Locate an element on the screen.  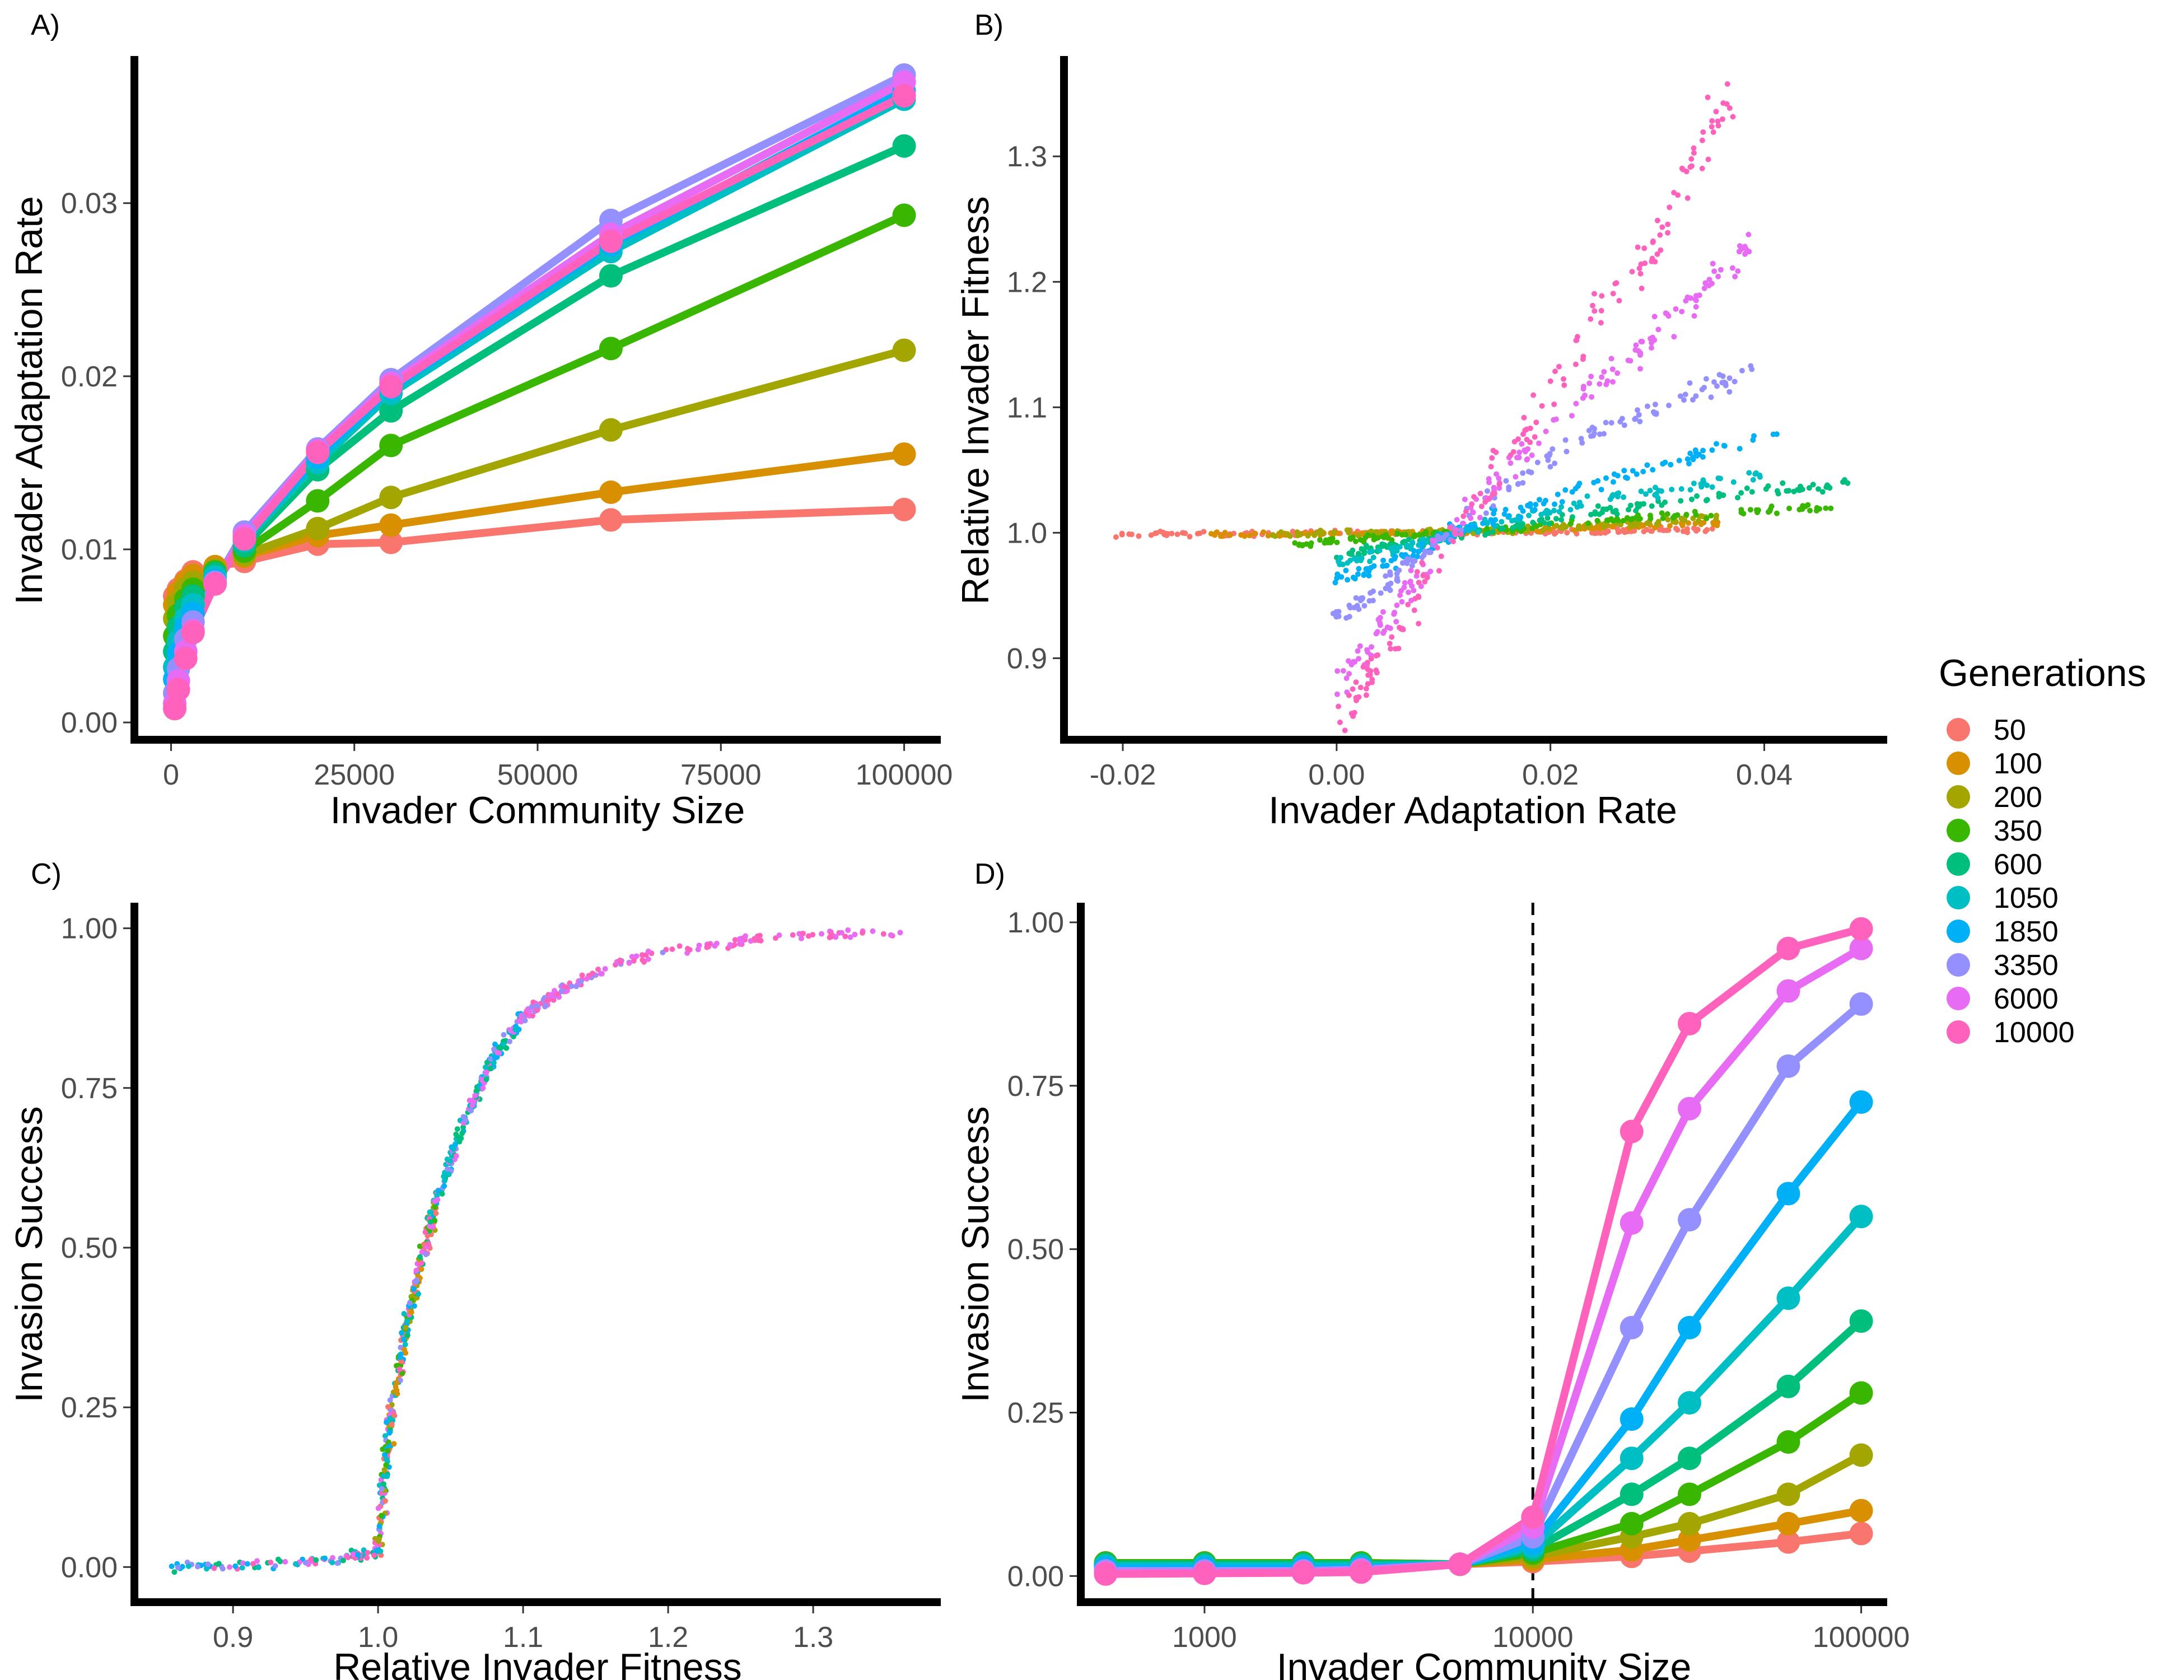
panel-b-y-tick-label: 1.1 is located at coordinates (1027, 408).